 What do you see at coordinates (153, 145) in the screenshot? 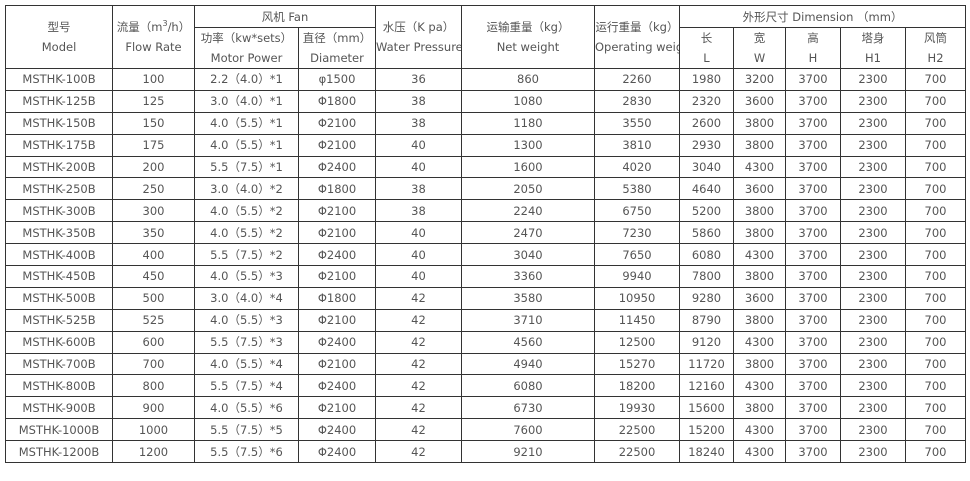
I see `cell-flow-rate: 175` at bounding box center [153, 145].